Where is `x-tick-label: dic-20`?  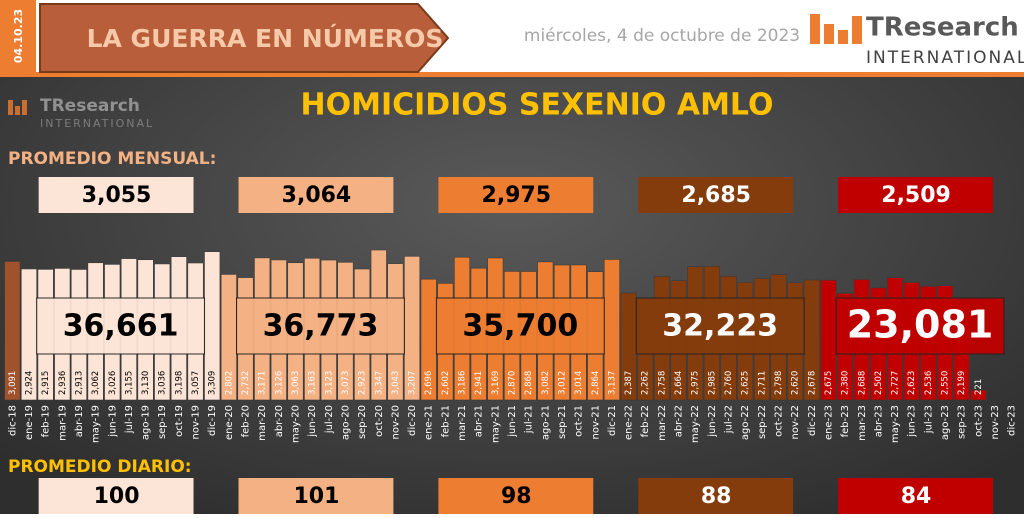 x-tick-label: dic-20 is located at coordinates (412, 420).